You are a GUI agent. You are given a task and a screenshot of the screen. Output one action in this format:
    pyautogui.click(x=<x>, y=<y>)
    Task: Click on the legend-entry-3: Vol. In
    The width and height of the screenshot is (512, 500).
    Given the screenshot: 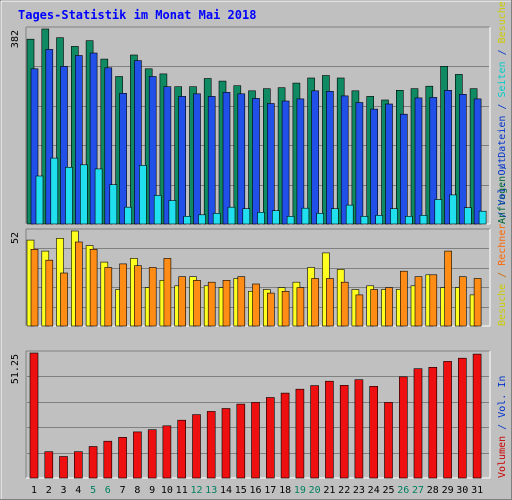 What is the action you would take?
    pyautogui.click(x=502, y=397)
    